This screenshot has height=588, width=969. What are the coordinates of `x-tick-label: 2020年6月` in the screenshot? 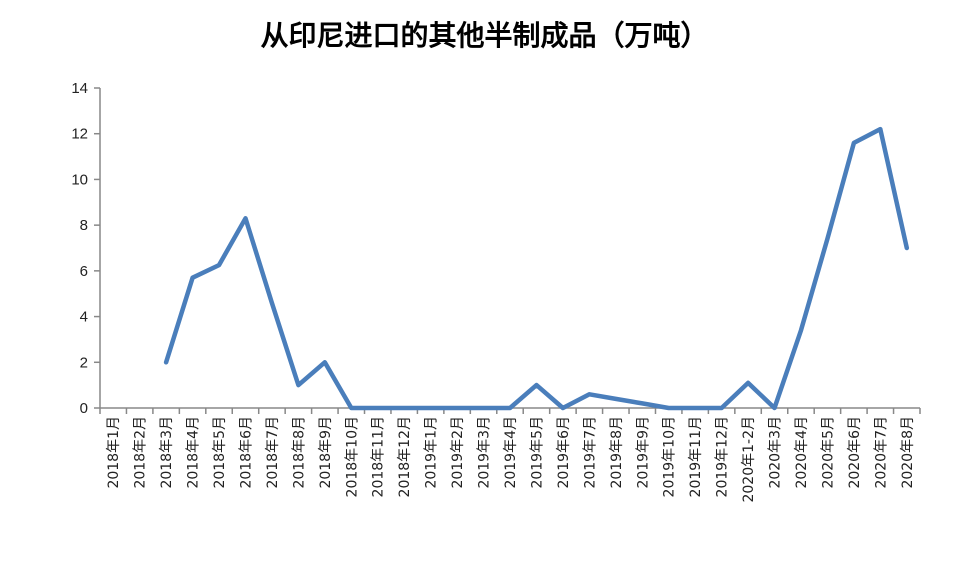 It's located at (855, 452).